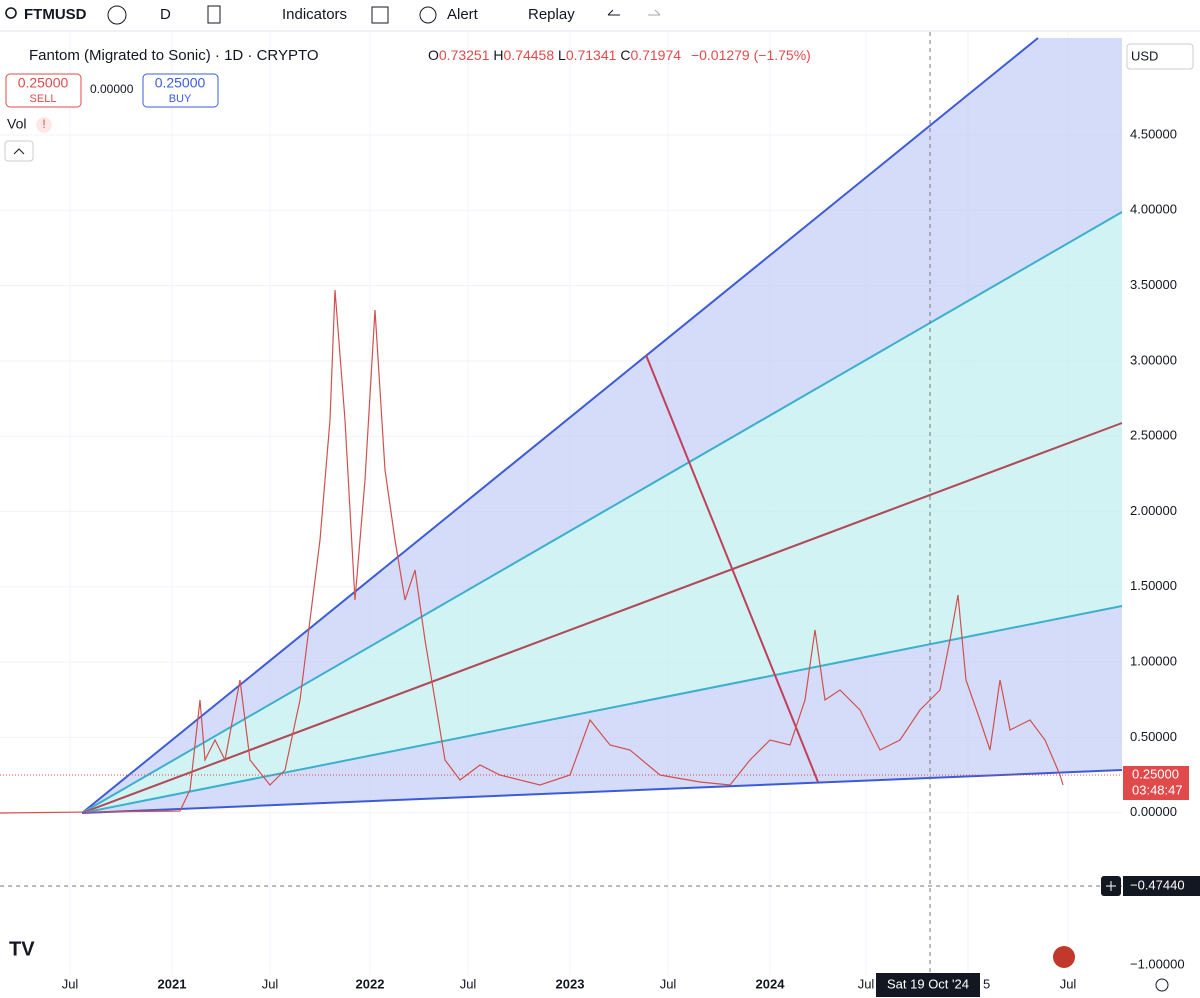 This screenshot has width=1200, height=998. I want to click on replay: Replay, so click(551, 14).